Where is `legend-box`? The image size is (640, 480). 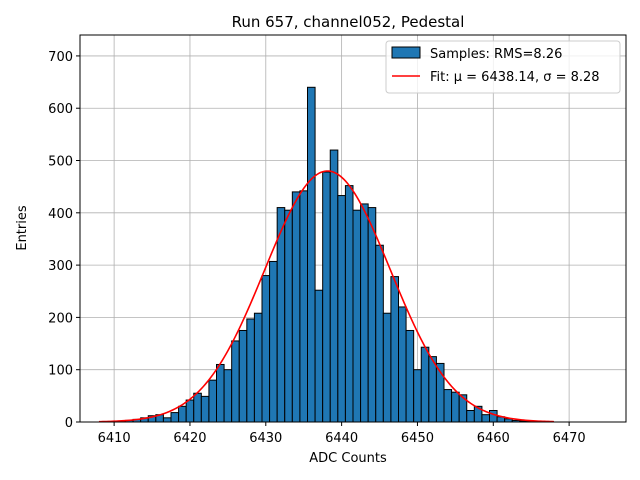 legend-box is located at coordinates (503, 67).